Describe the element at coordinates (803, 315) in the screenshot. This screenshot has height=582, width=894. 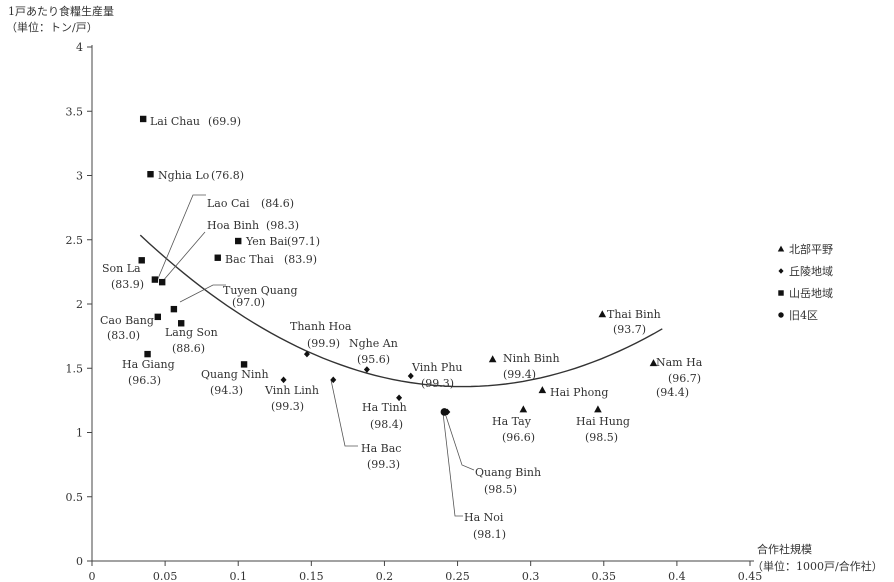
I see `legend-label: 旧4区` at that location.